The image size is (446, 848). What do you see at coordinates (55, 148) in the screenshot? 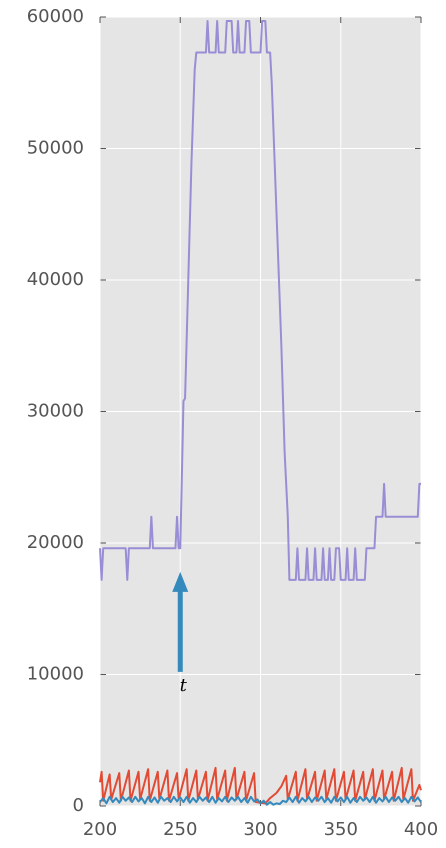
I see `y-tick-label: 50000` at bounding box center [55, 148].